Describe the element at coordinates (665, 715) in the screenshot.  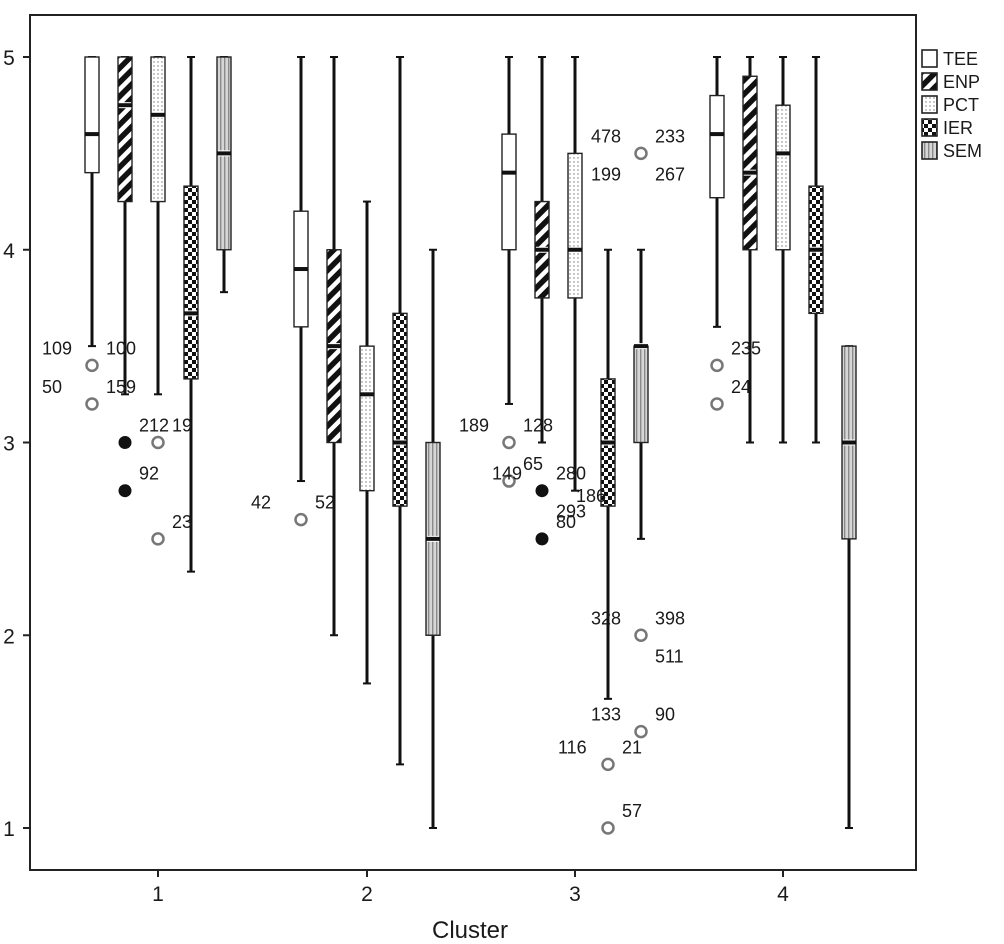
I see `outlier-case-label: 90` at that location.